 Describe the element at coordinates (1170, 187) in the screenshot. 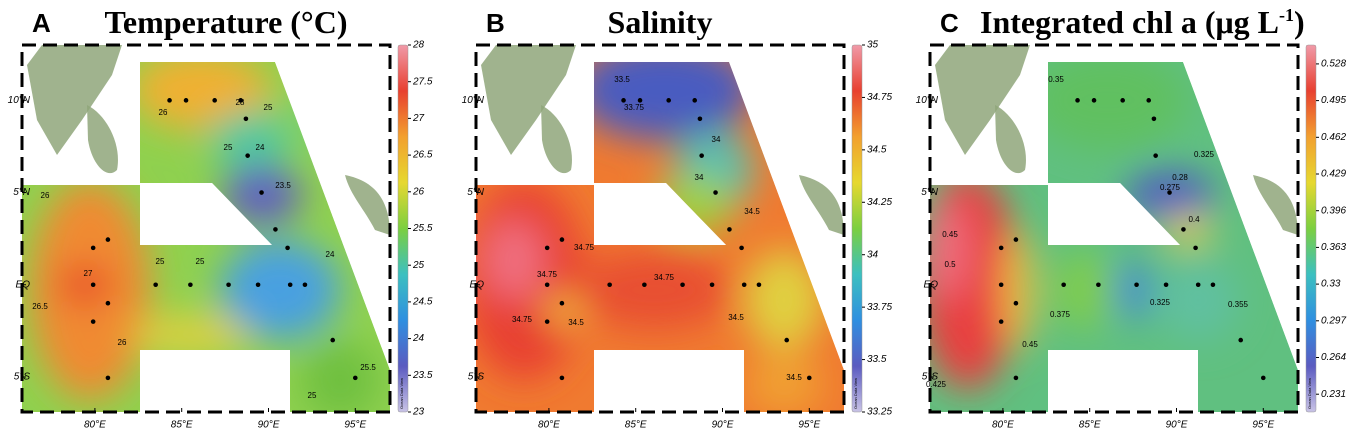

I see `contour-label: 0.275` at that location.